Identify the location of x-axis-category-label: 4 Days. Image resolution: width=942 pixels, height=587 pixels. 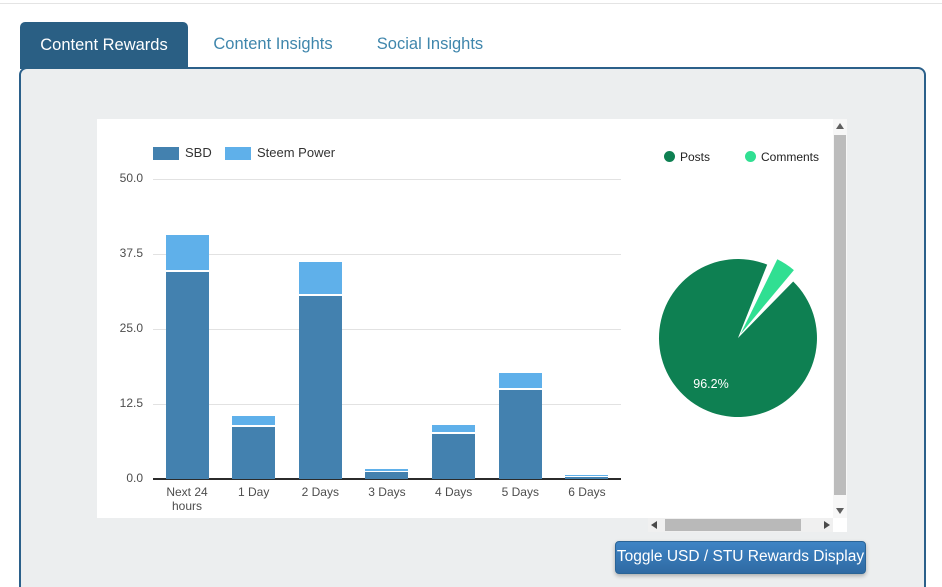
(453, 492).